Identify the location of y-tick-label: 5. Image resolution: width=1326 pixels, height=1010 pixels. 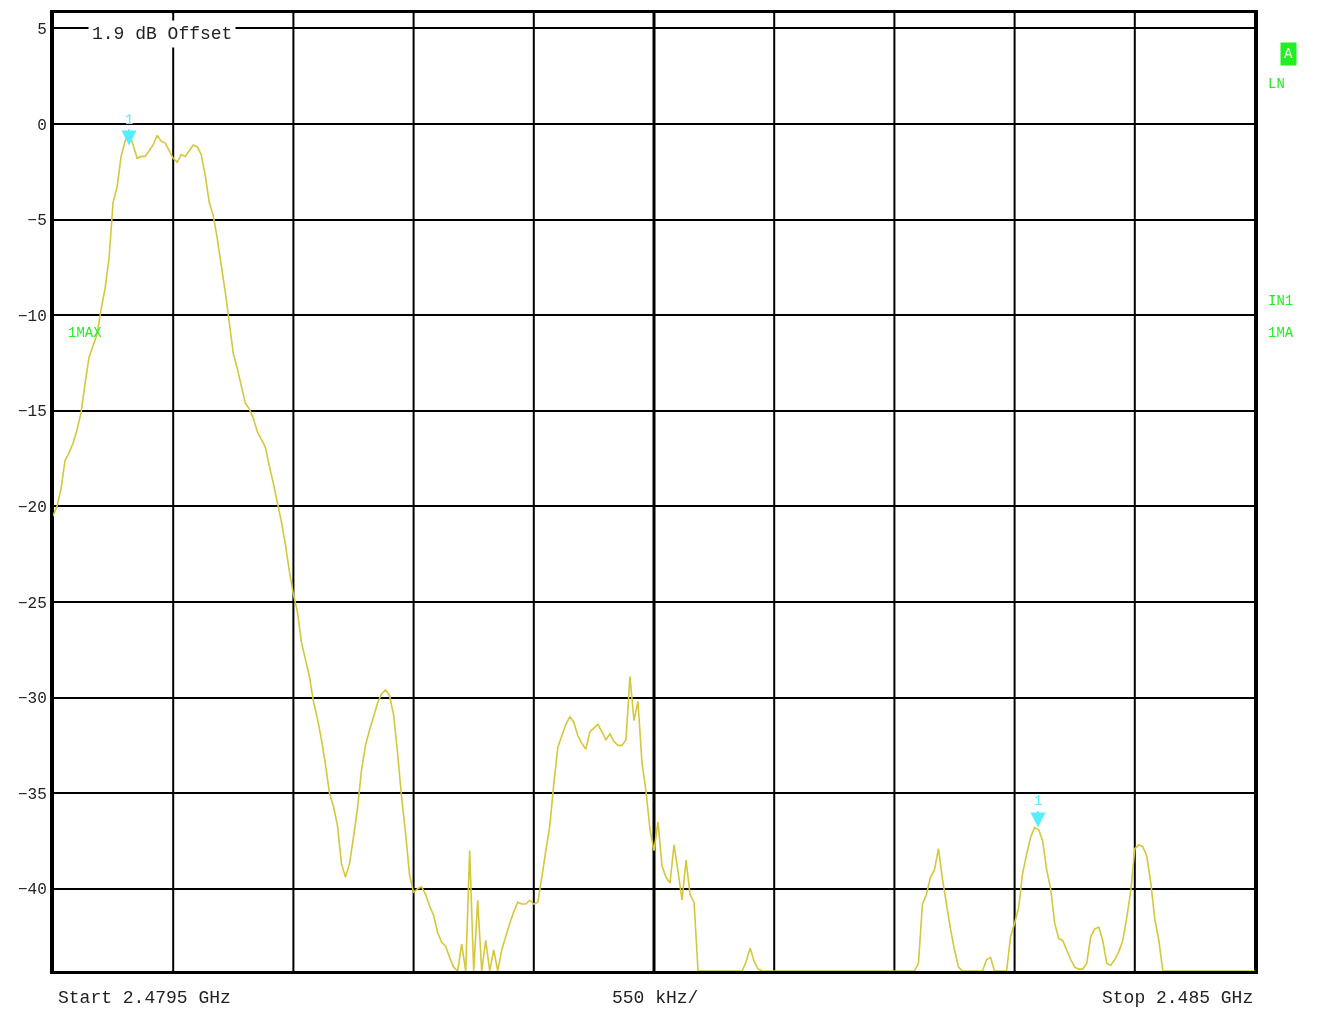
(42, 29).